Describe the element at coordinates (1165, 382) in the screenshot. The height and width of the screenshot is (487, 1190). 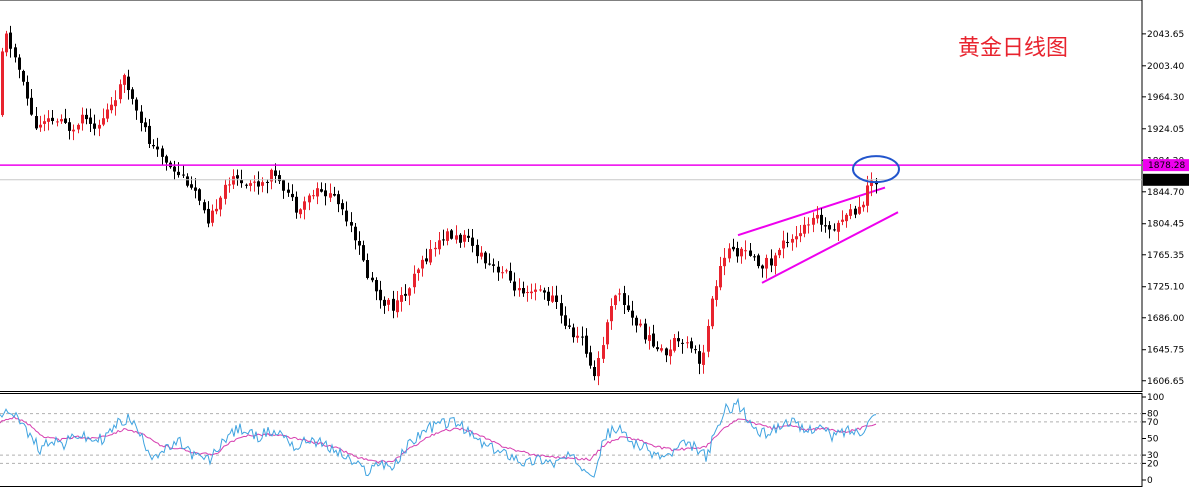
I see `price-tick-label: 1606.65` at that location.